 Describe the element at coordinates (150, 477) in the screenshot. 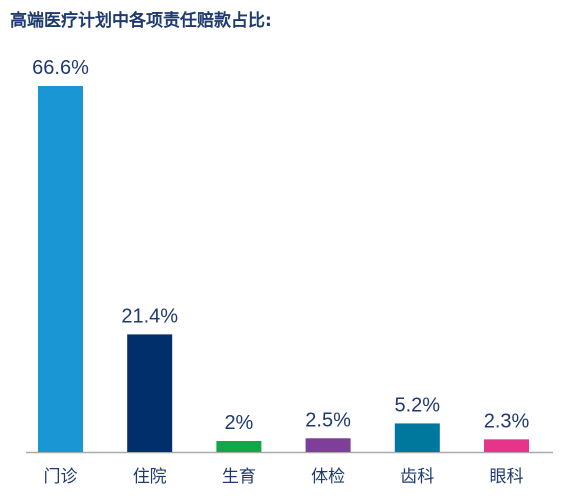

I see `category-label-1: 住院` at that location.